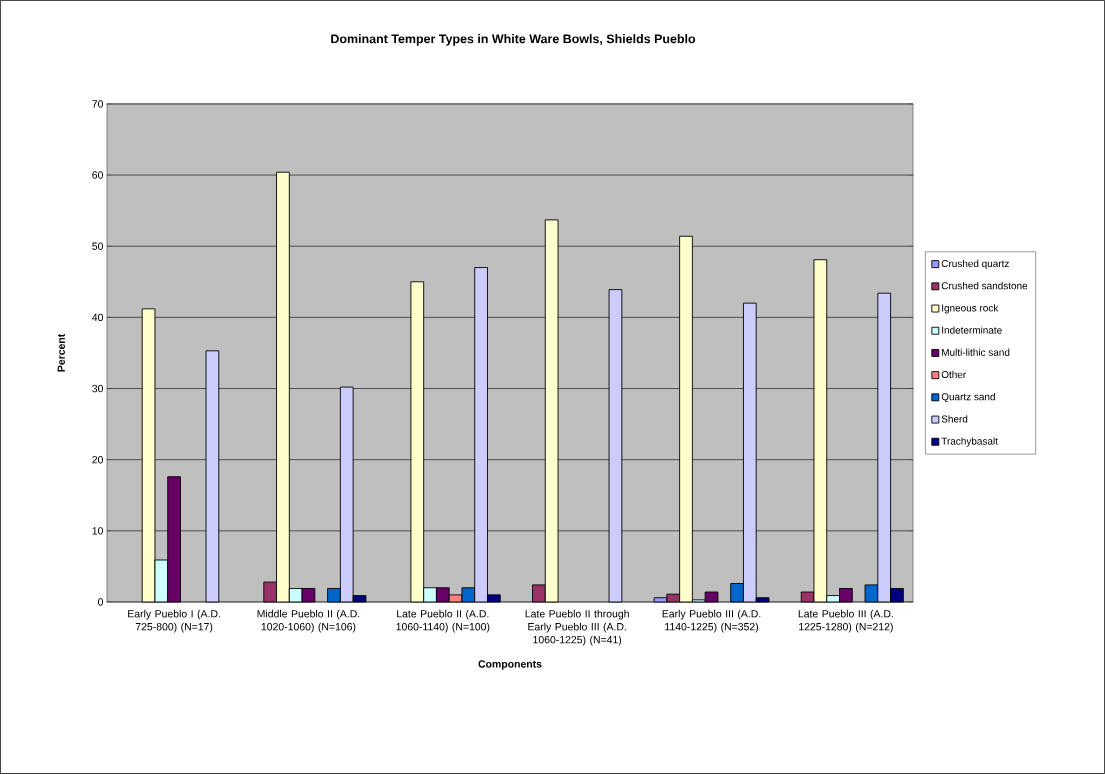 This screenshot has height=774, width=1105. I want to click on legend-label: Sherd, so click(954, 419).